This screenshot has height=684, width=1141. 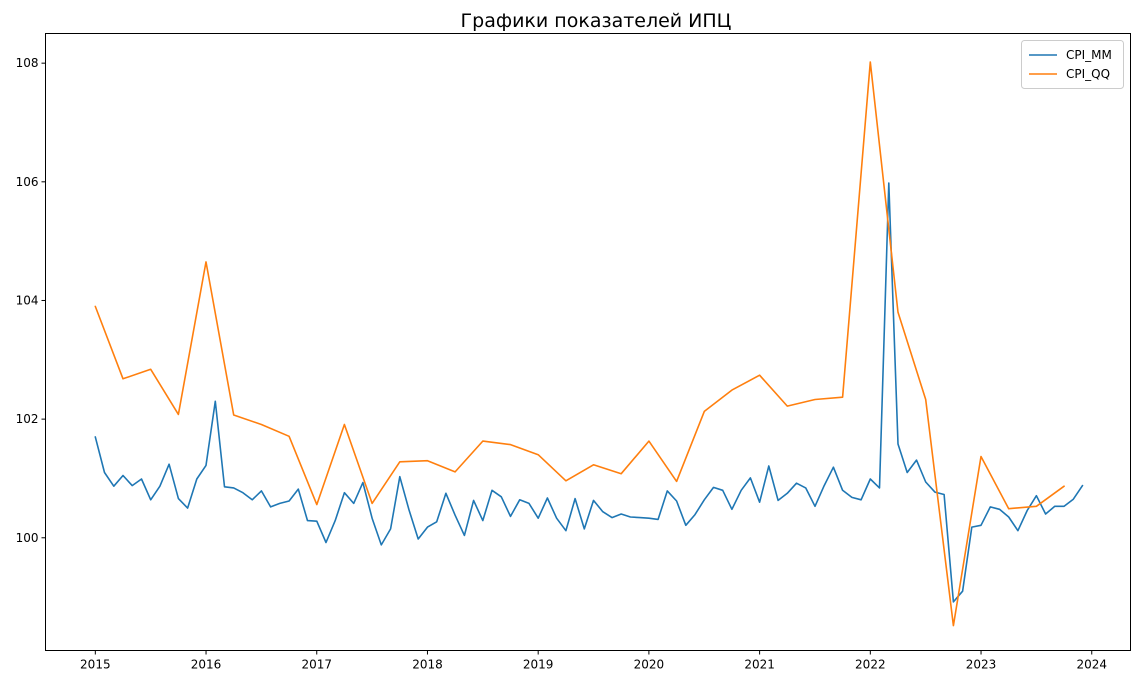 What do you see at coordinates (759, 665) in the screenshot?
I see `x-tick-label: 2021` at bounding box center [759, 665].